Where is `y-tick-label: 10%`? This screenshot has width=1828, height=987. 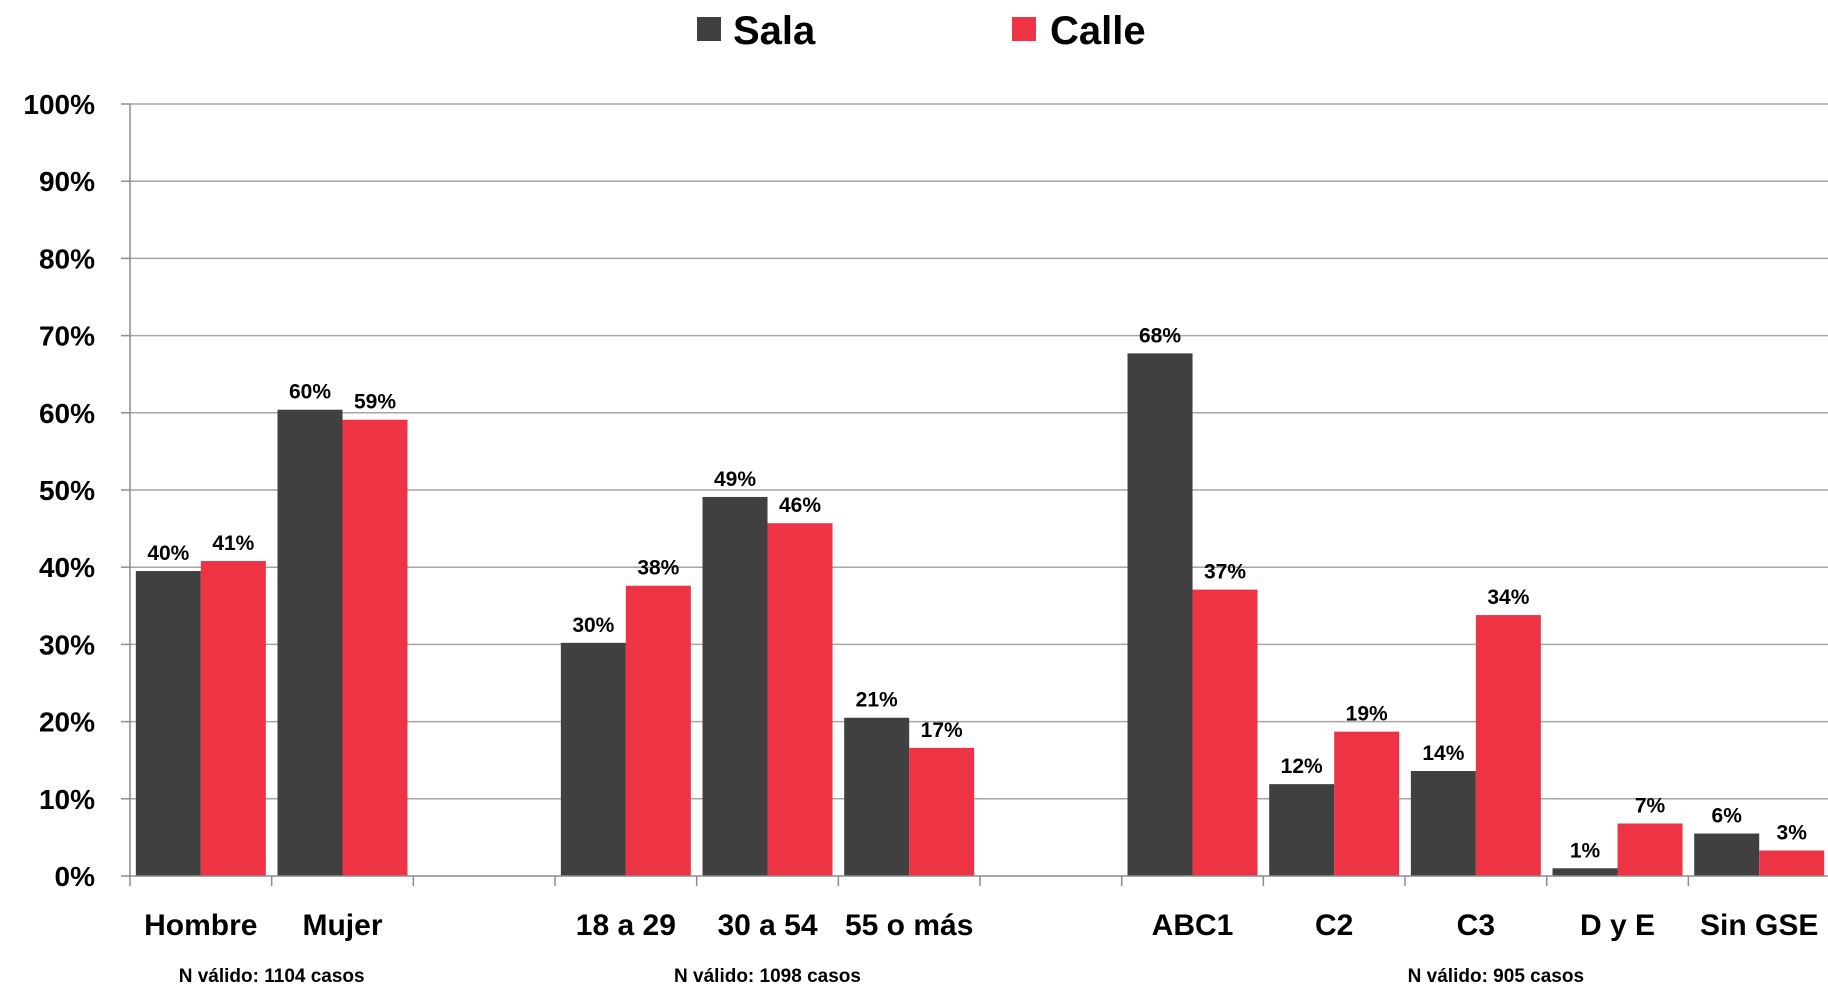 y-tick-label: 10% is located at coordinates (67, 799).